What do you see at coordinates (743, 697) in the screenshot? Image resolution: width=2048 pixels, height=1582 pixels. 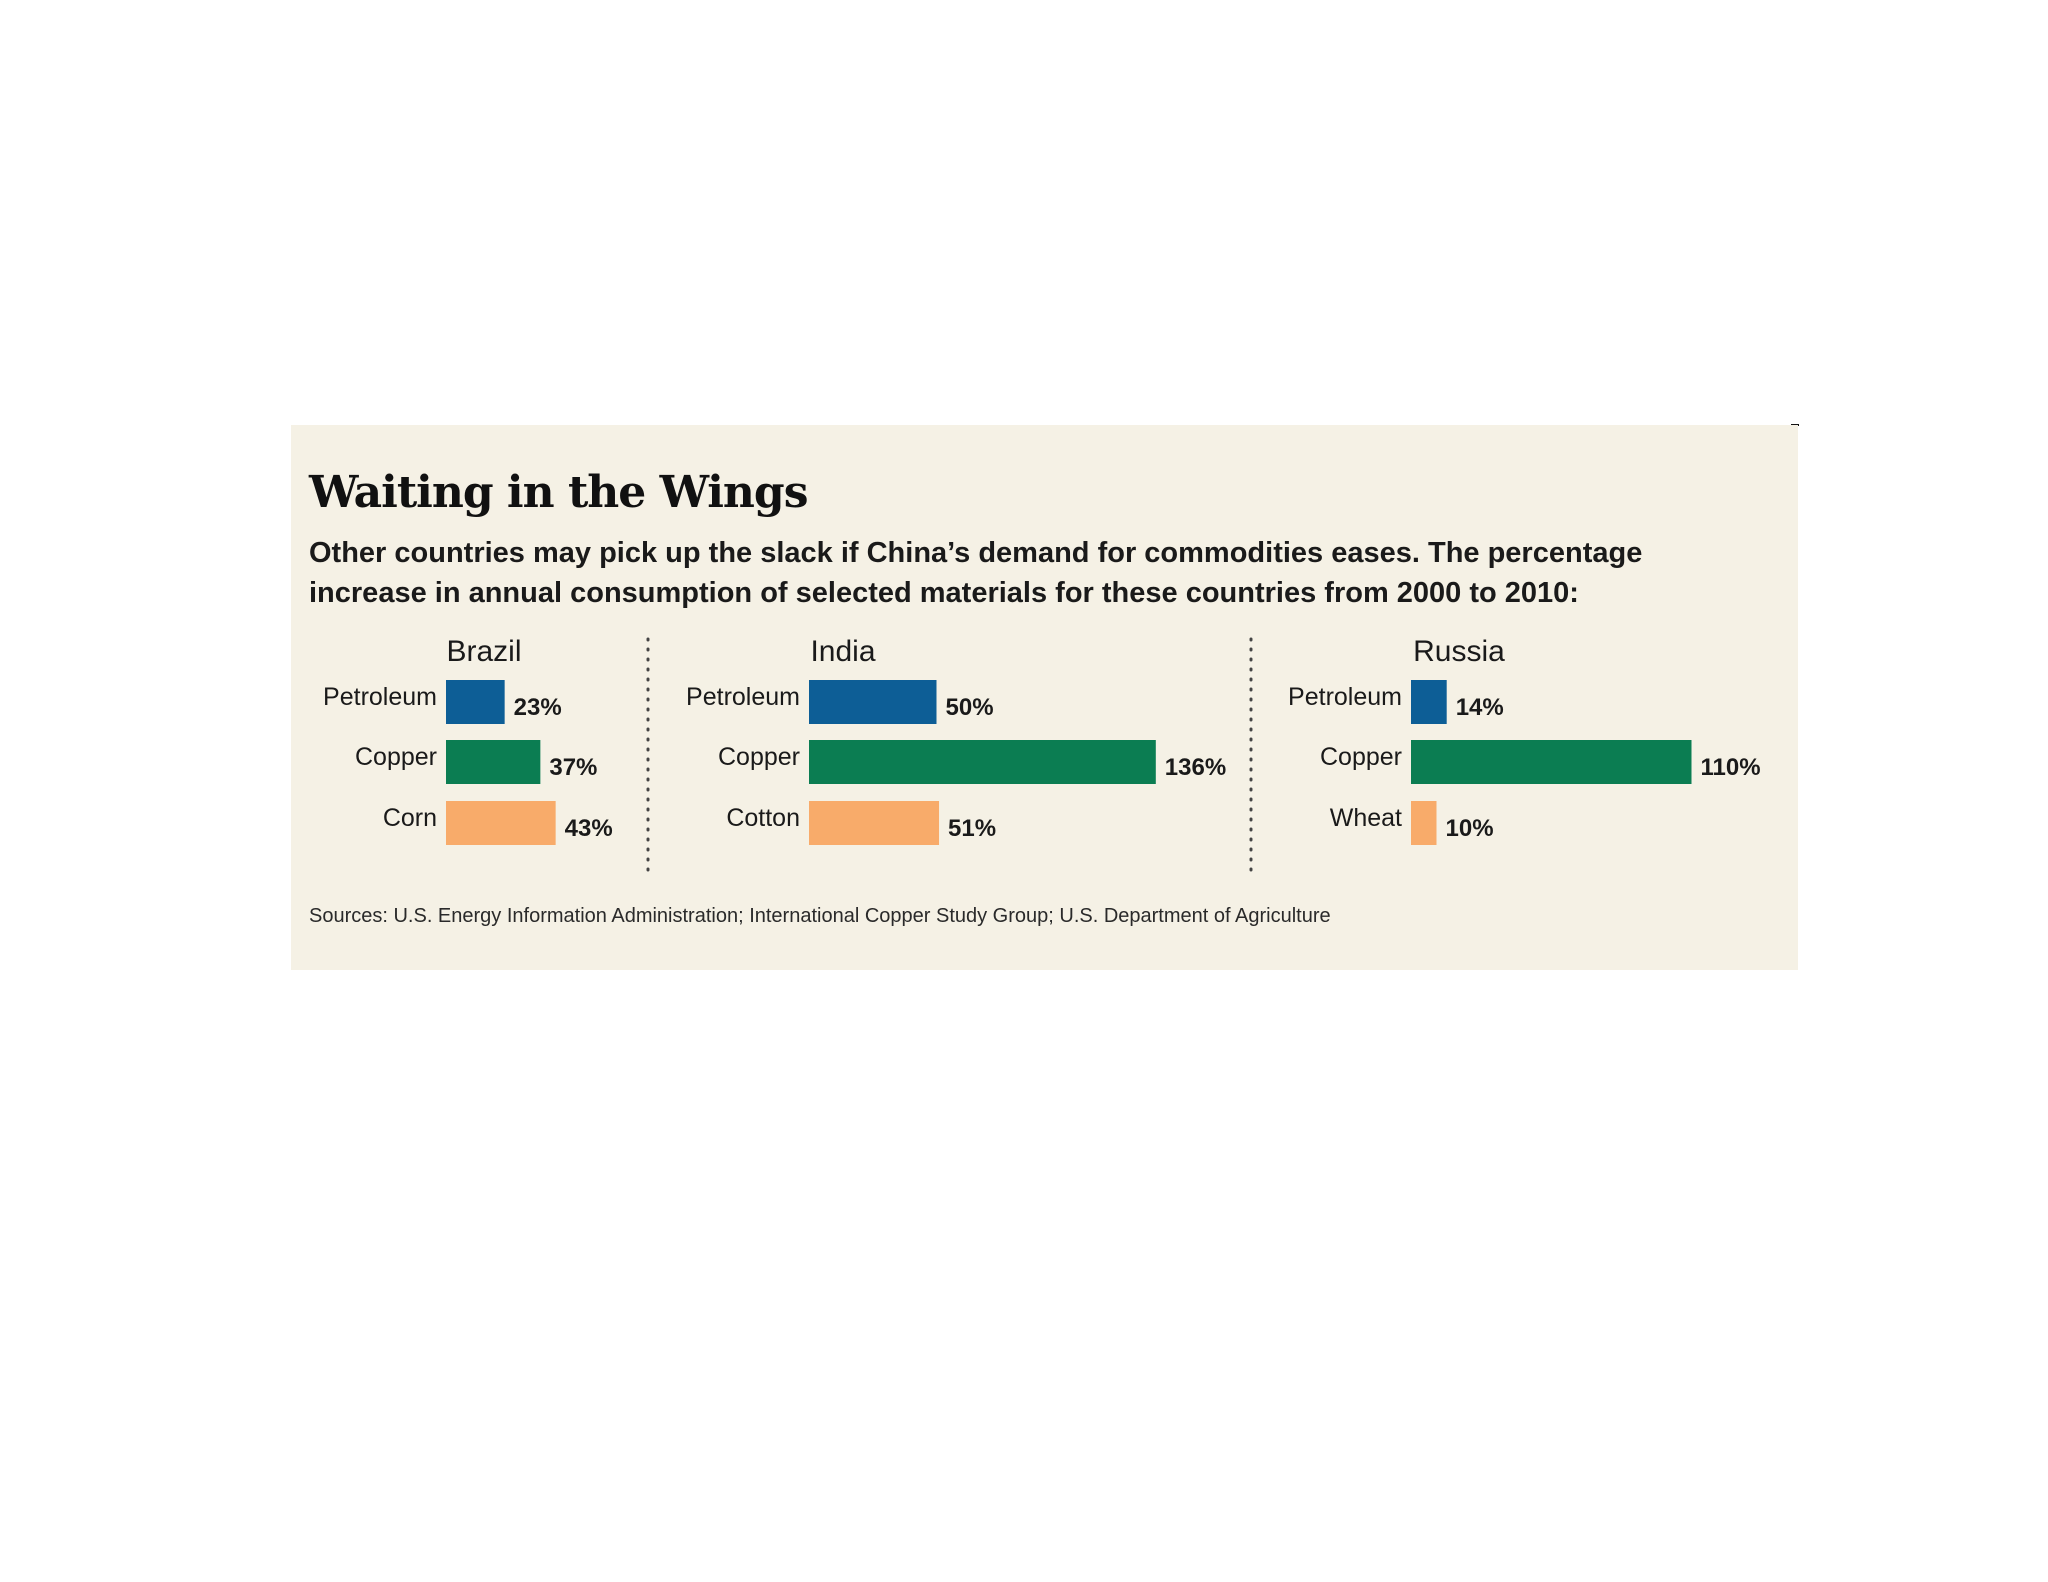 I see `category-label-india-petroleum: Petroleum` at bounding box center [743, 697].